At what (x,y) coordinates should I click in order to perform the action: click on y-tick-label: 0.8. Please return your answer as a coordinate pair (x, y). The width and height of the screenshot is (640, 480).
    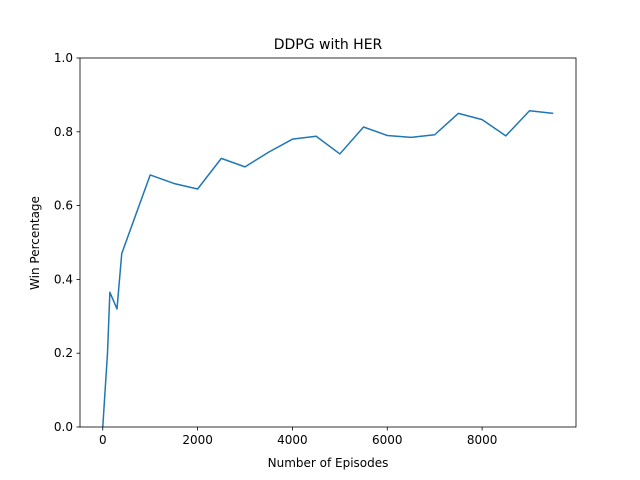
    Looking at the image, I should click on (63, 132).